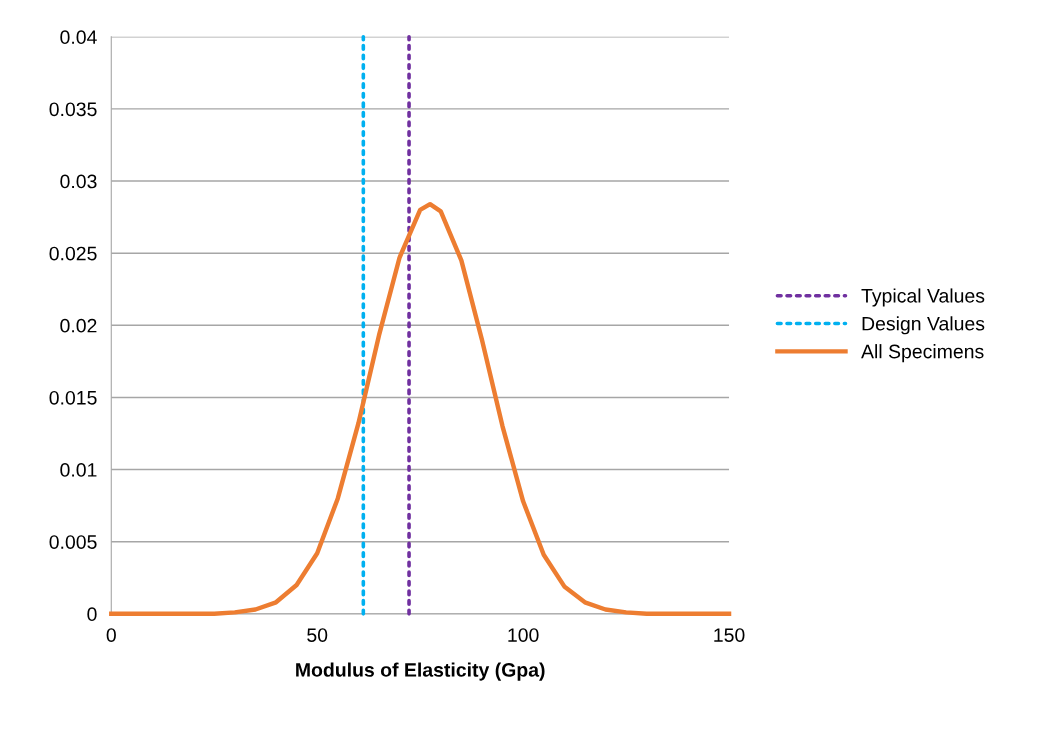  Describe the element at coordinates (923, 325) in the screenshot. I see `legend-label: Design Values` at that location.